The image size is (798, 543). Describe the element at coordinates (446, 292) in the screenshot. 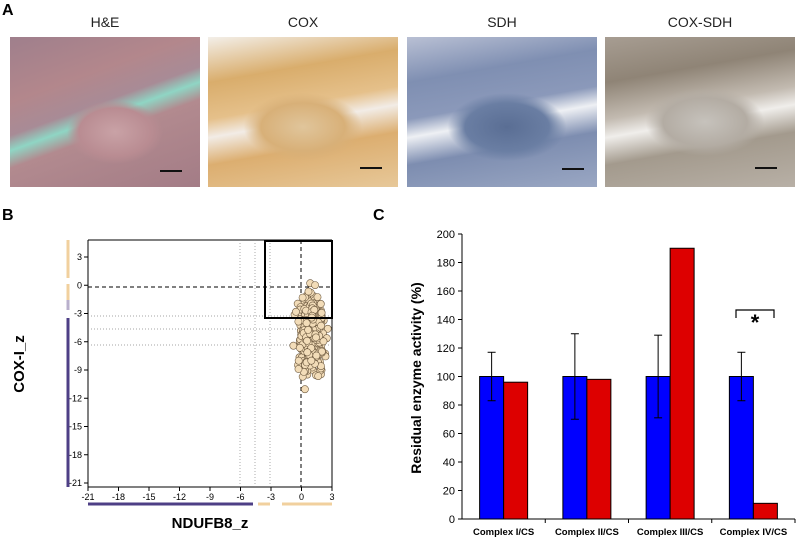

I see `c-y-tick-label: 160` at that location.